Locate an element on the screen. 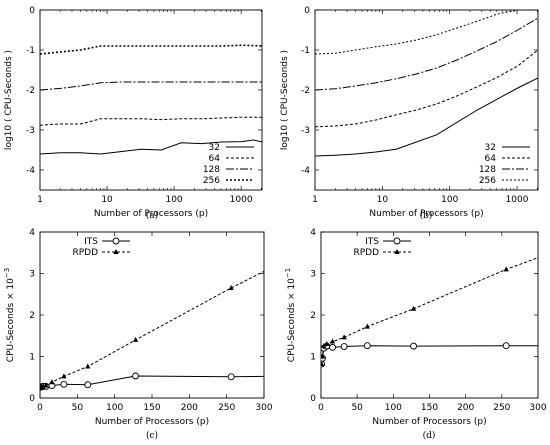  panel-caption: (c) is located at coordinates (152, 435).